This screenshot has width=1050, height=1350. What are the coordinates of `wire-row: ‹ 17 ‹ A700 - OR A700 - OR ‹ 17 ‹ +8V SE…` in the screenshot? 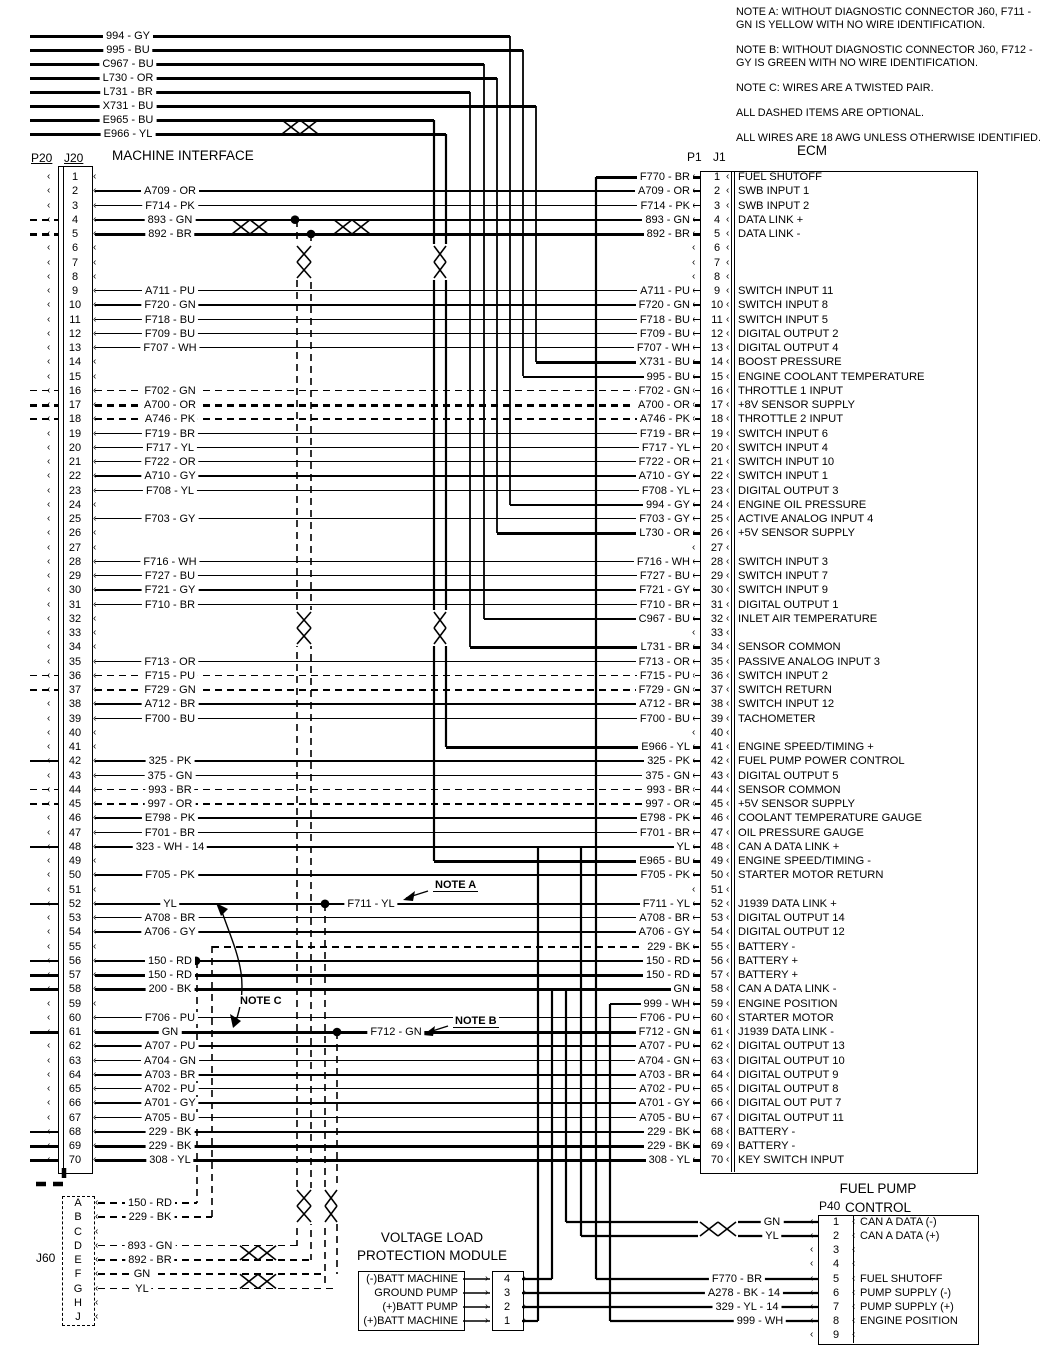 It's located at (505, 405).